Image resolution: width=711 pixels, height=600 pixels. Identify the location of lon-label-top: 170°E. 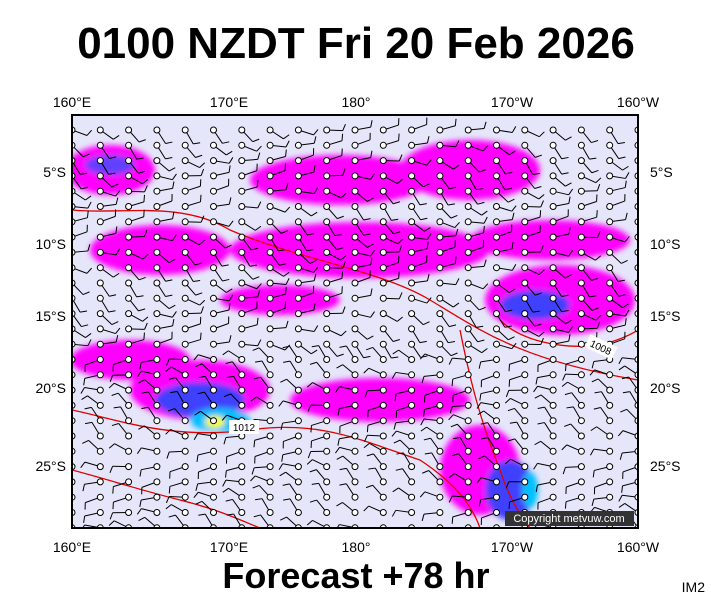
(229, 102).